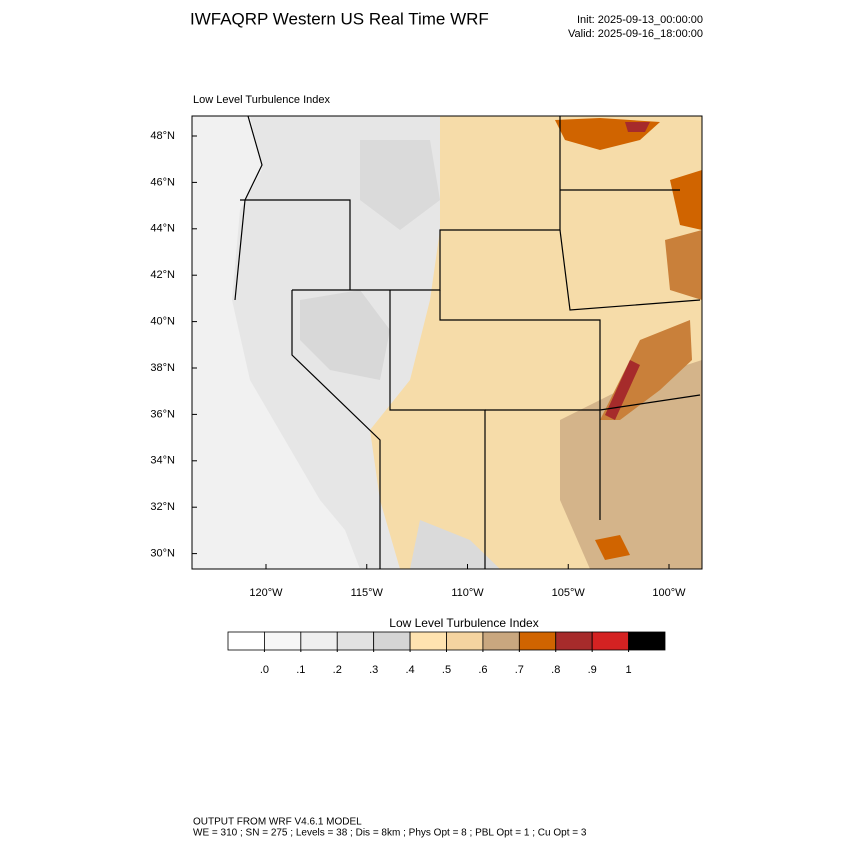 This screenshot has width=850, height=850. Describe the element at coordinates (569, 593) in the screenshot. I see `lon-label: 105°W` at that location.